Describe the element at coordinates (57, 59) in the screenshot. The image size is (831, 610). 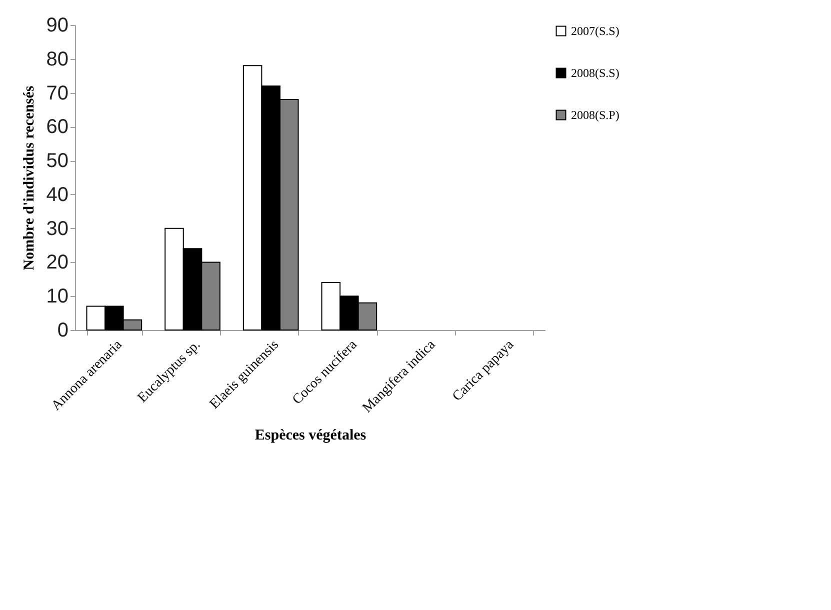
I see `y-tick-label: 80` at that location.